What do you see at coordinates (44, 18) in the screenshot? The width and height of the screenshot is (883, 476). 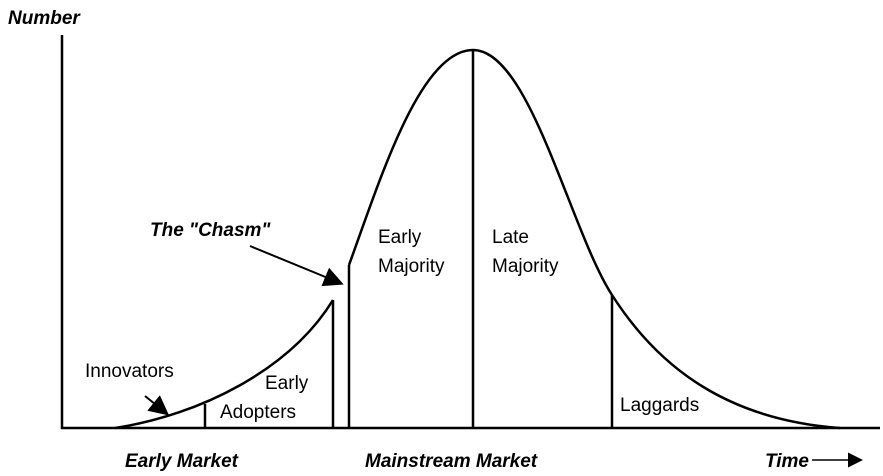 I see `y-axis-label: Number` at bounding box center [44, 18].